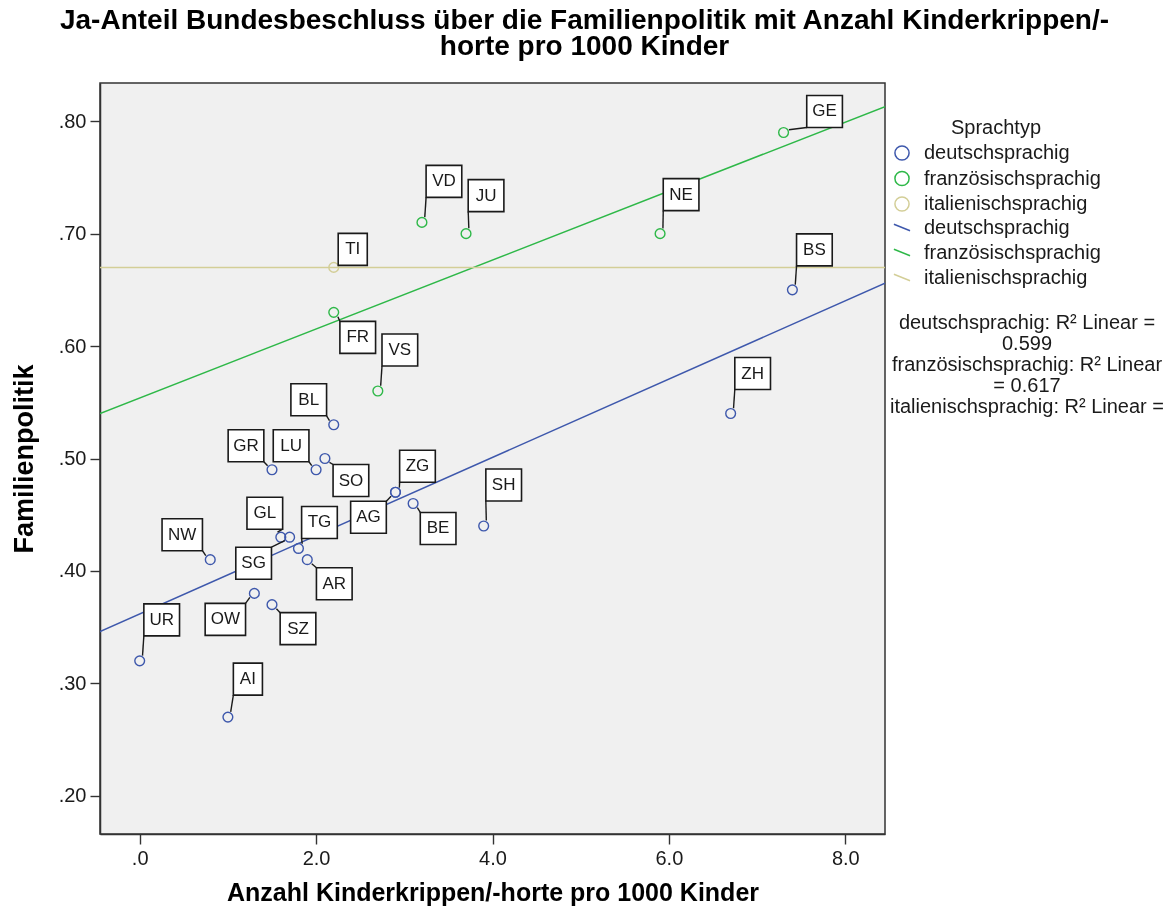  I want to click on annotation: AR, so click(334, 583).